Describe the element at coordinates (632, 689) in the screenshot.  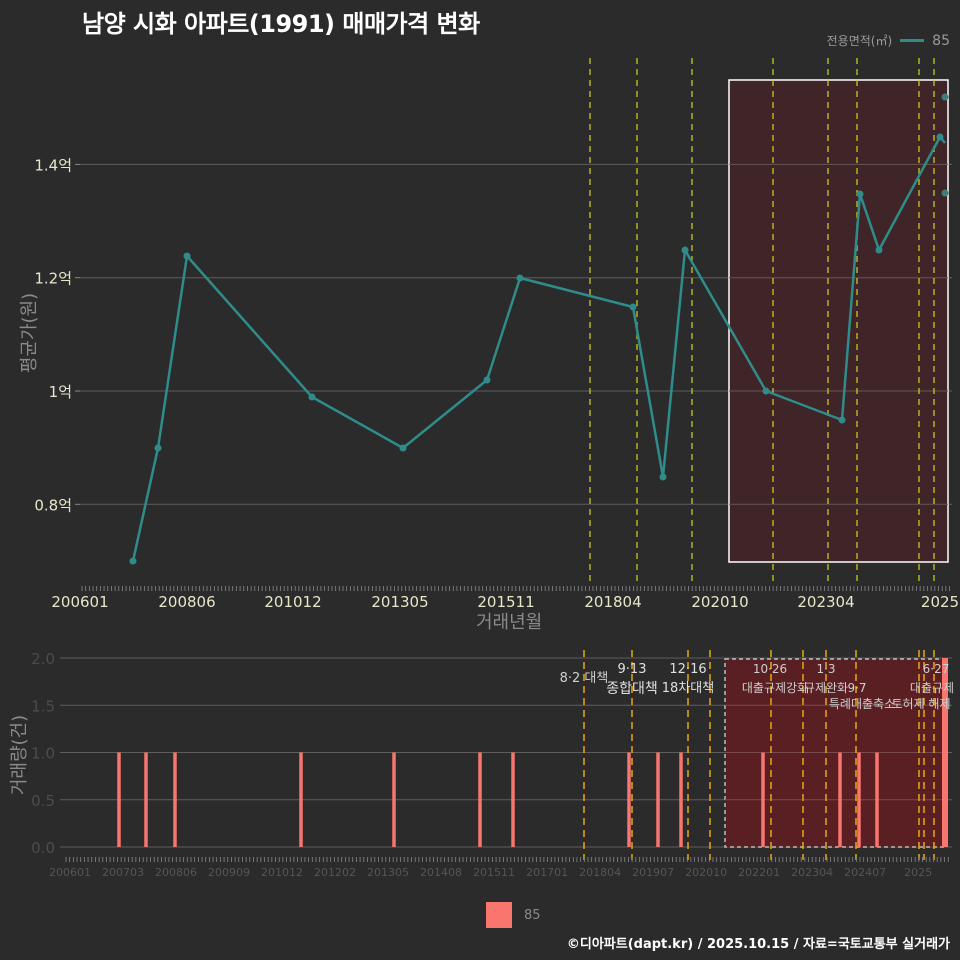
I see `policy-annotation: 종합대책` at that location.